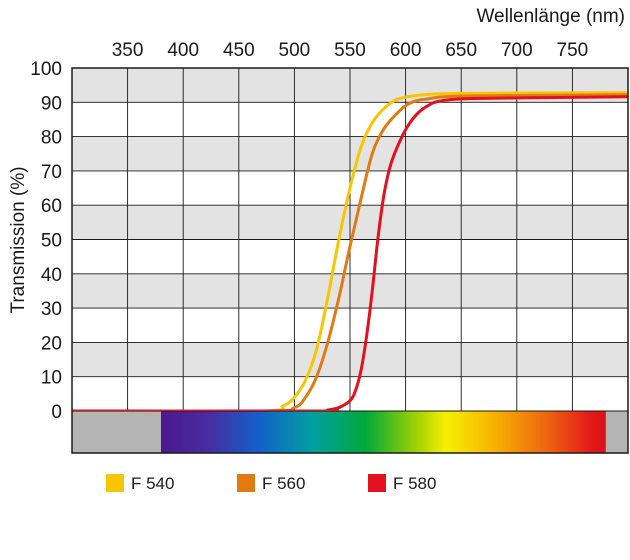 This screenshot has width=630, height=560. I want to click on y-tick-label: 70, so click(51, 172).